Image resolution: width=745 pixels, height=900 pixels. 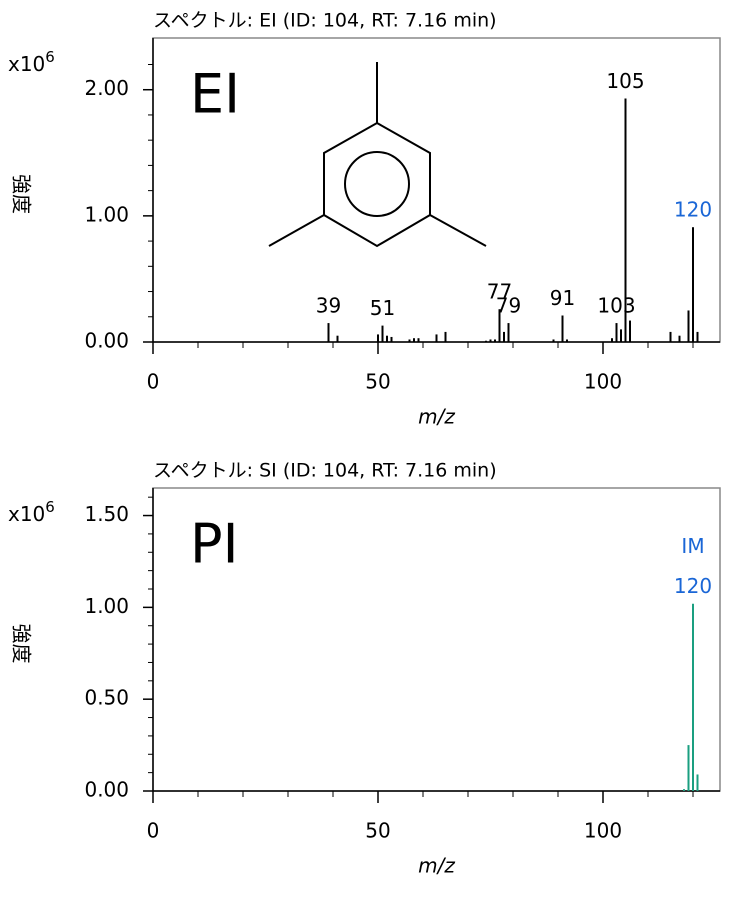 I want to click on chart-title: スペクトル: SI (ID: 104, RT: 7.16 min), so click(x=325, y=471).